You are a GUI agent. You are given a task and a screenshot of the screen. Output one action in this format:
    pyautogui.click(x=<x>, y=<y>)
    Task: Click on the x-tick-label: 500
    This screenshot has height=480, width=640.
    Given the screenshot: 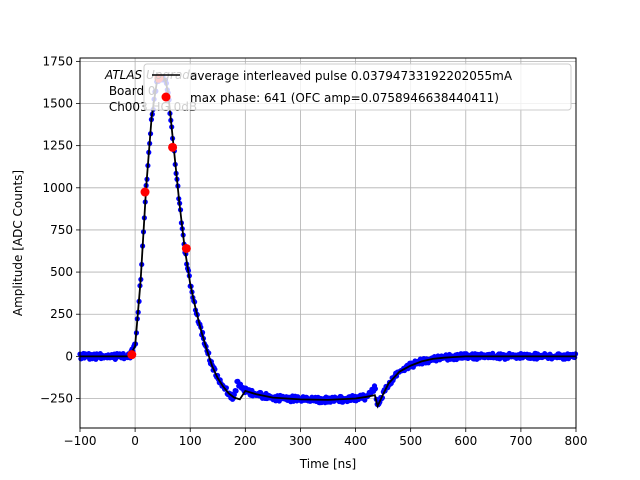 What is the action you would take?
    pyautogui.click(x=410, y=441)
    